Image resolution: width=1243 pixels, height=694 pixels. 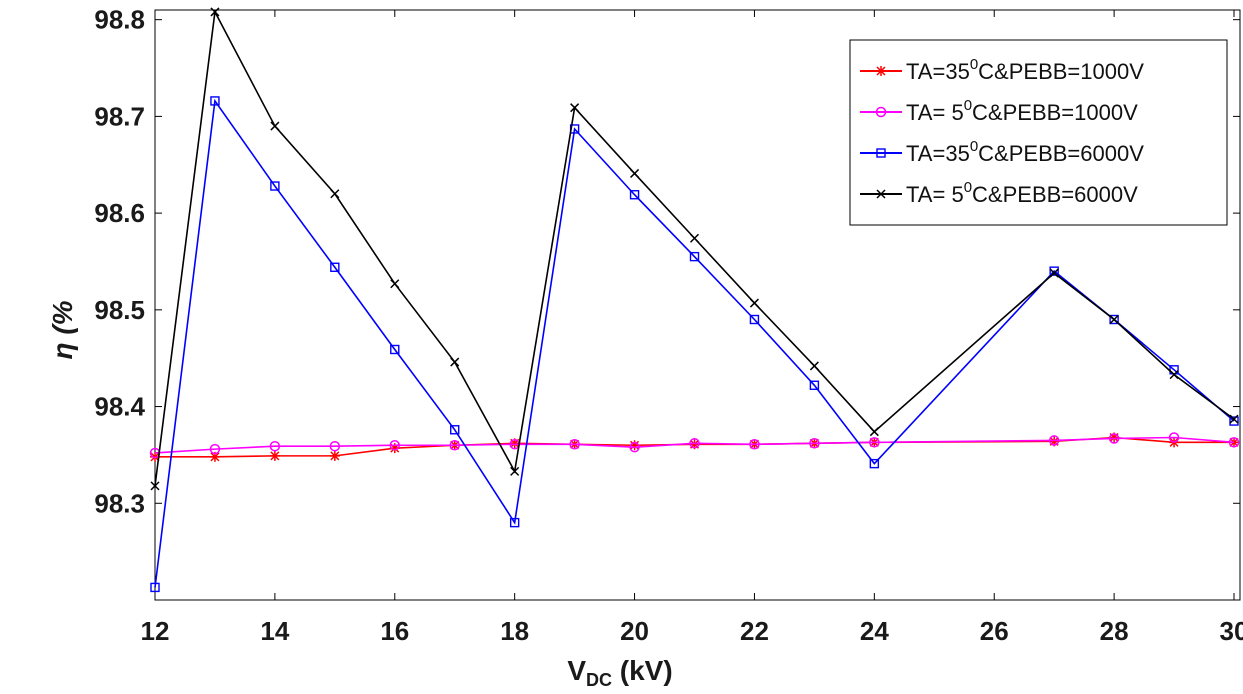 What do you see at coordinates (576, 670) in the screenshot?
I see `x-axis-label-main: V` at bounding box center [576, 670].